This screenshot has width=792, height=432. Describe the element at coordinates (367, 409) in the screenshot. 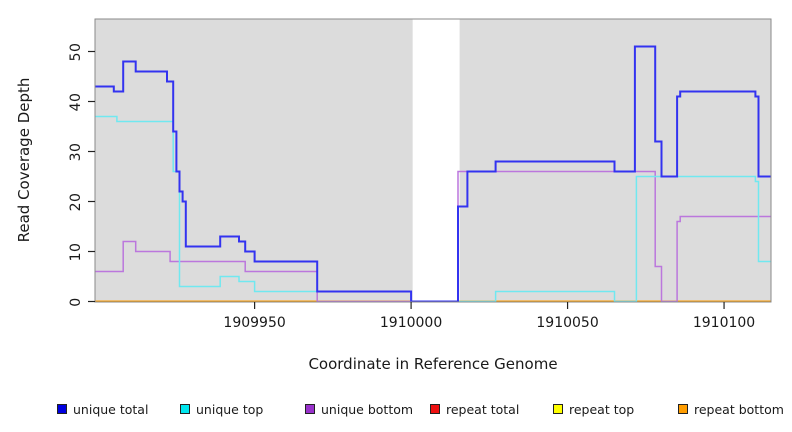

I see `legend-label: unique bottom` at that location.